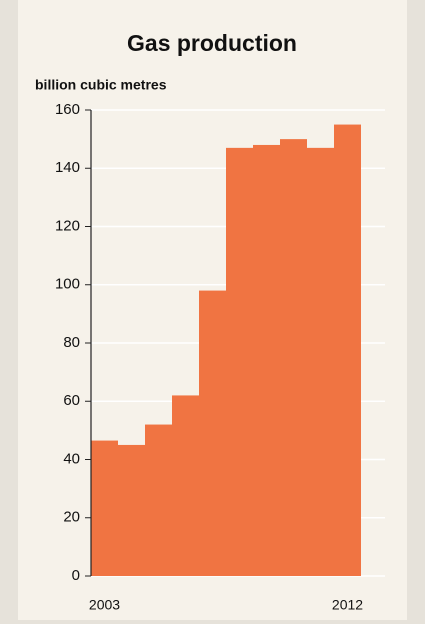  I want to click on y-tick-label: 0, so click(76, 575).